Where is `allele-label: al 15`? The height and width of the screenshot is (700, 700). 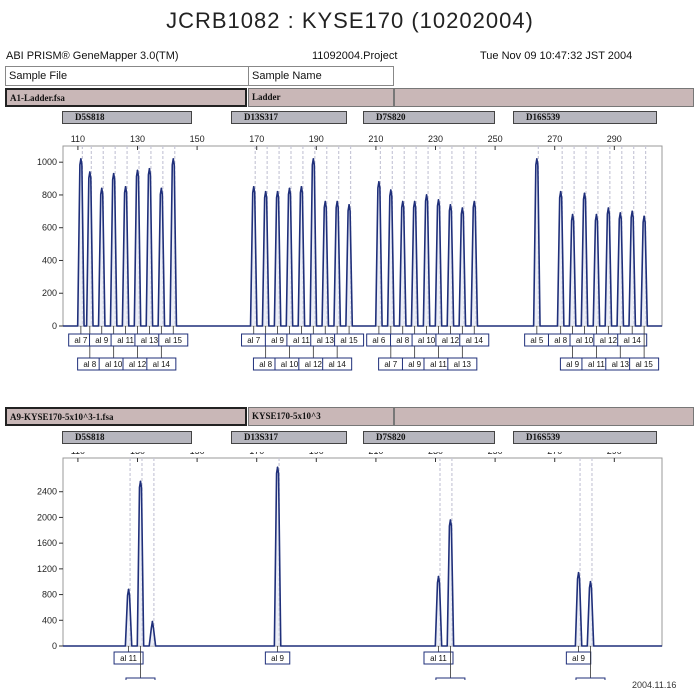
allele-label: al 15 is located at coordinates (174, 340).